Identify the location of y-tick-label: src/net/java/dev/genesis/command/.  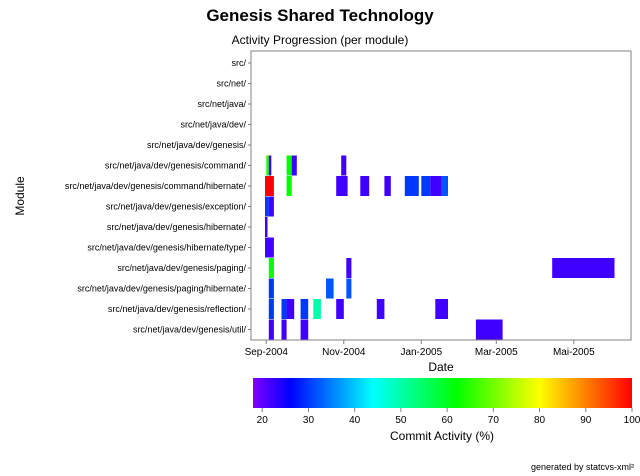
(176, 166).